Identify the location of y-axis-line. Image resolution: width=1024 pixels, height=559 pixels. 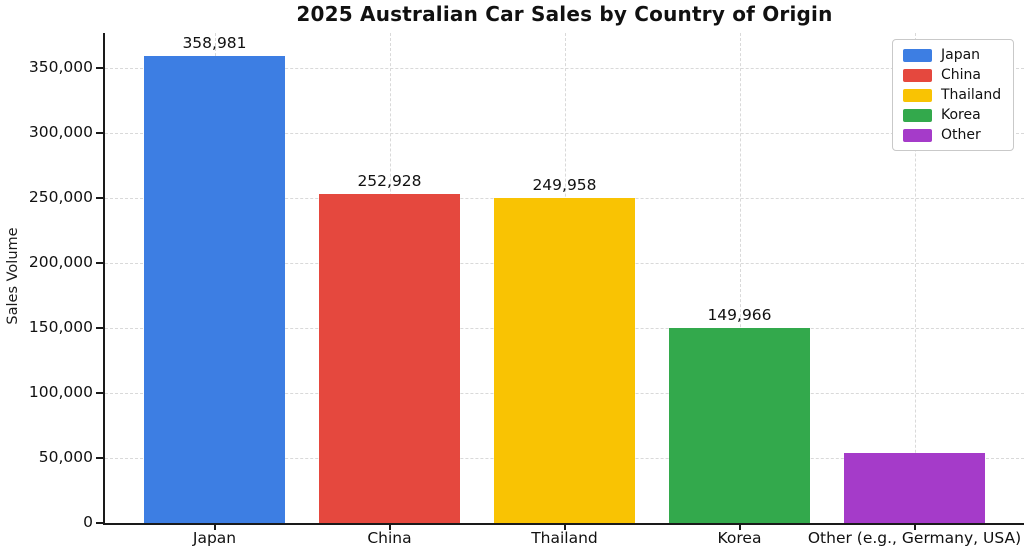
(104, 279).